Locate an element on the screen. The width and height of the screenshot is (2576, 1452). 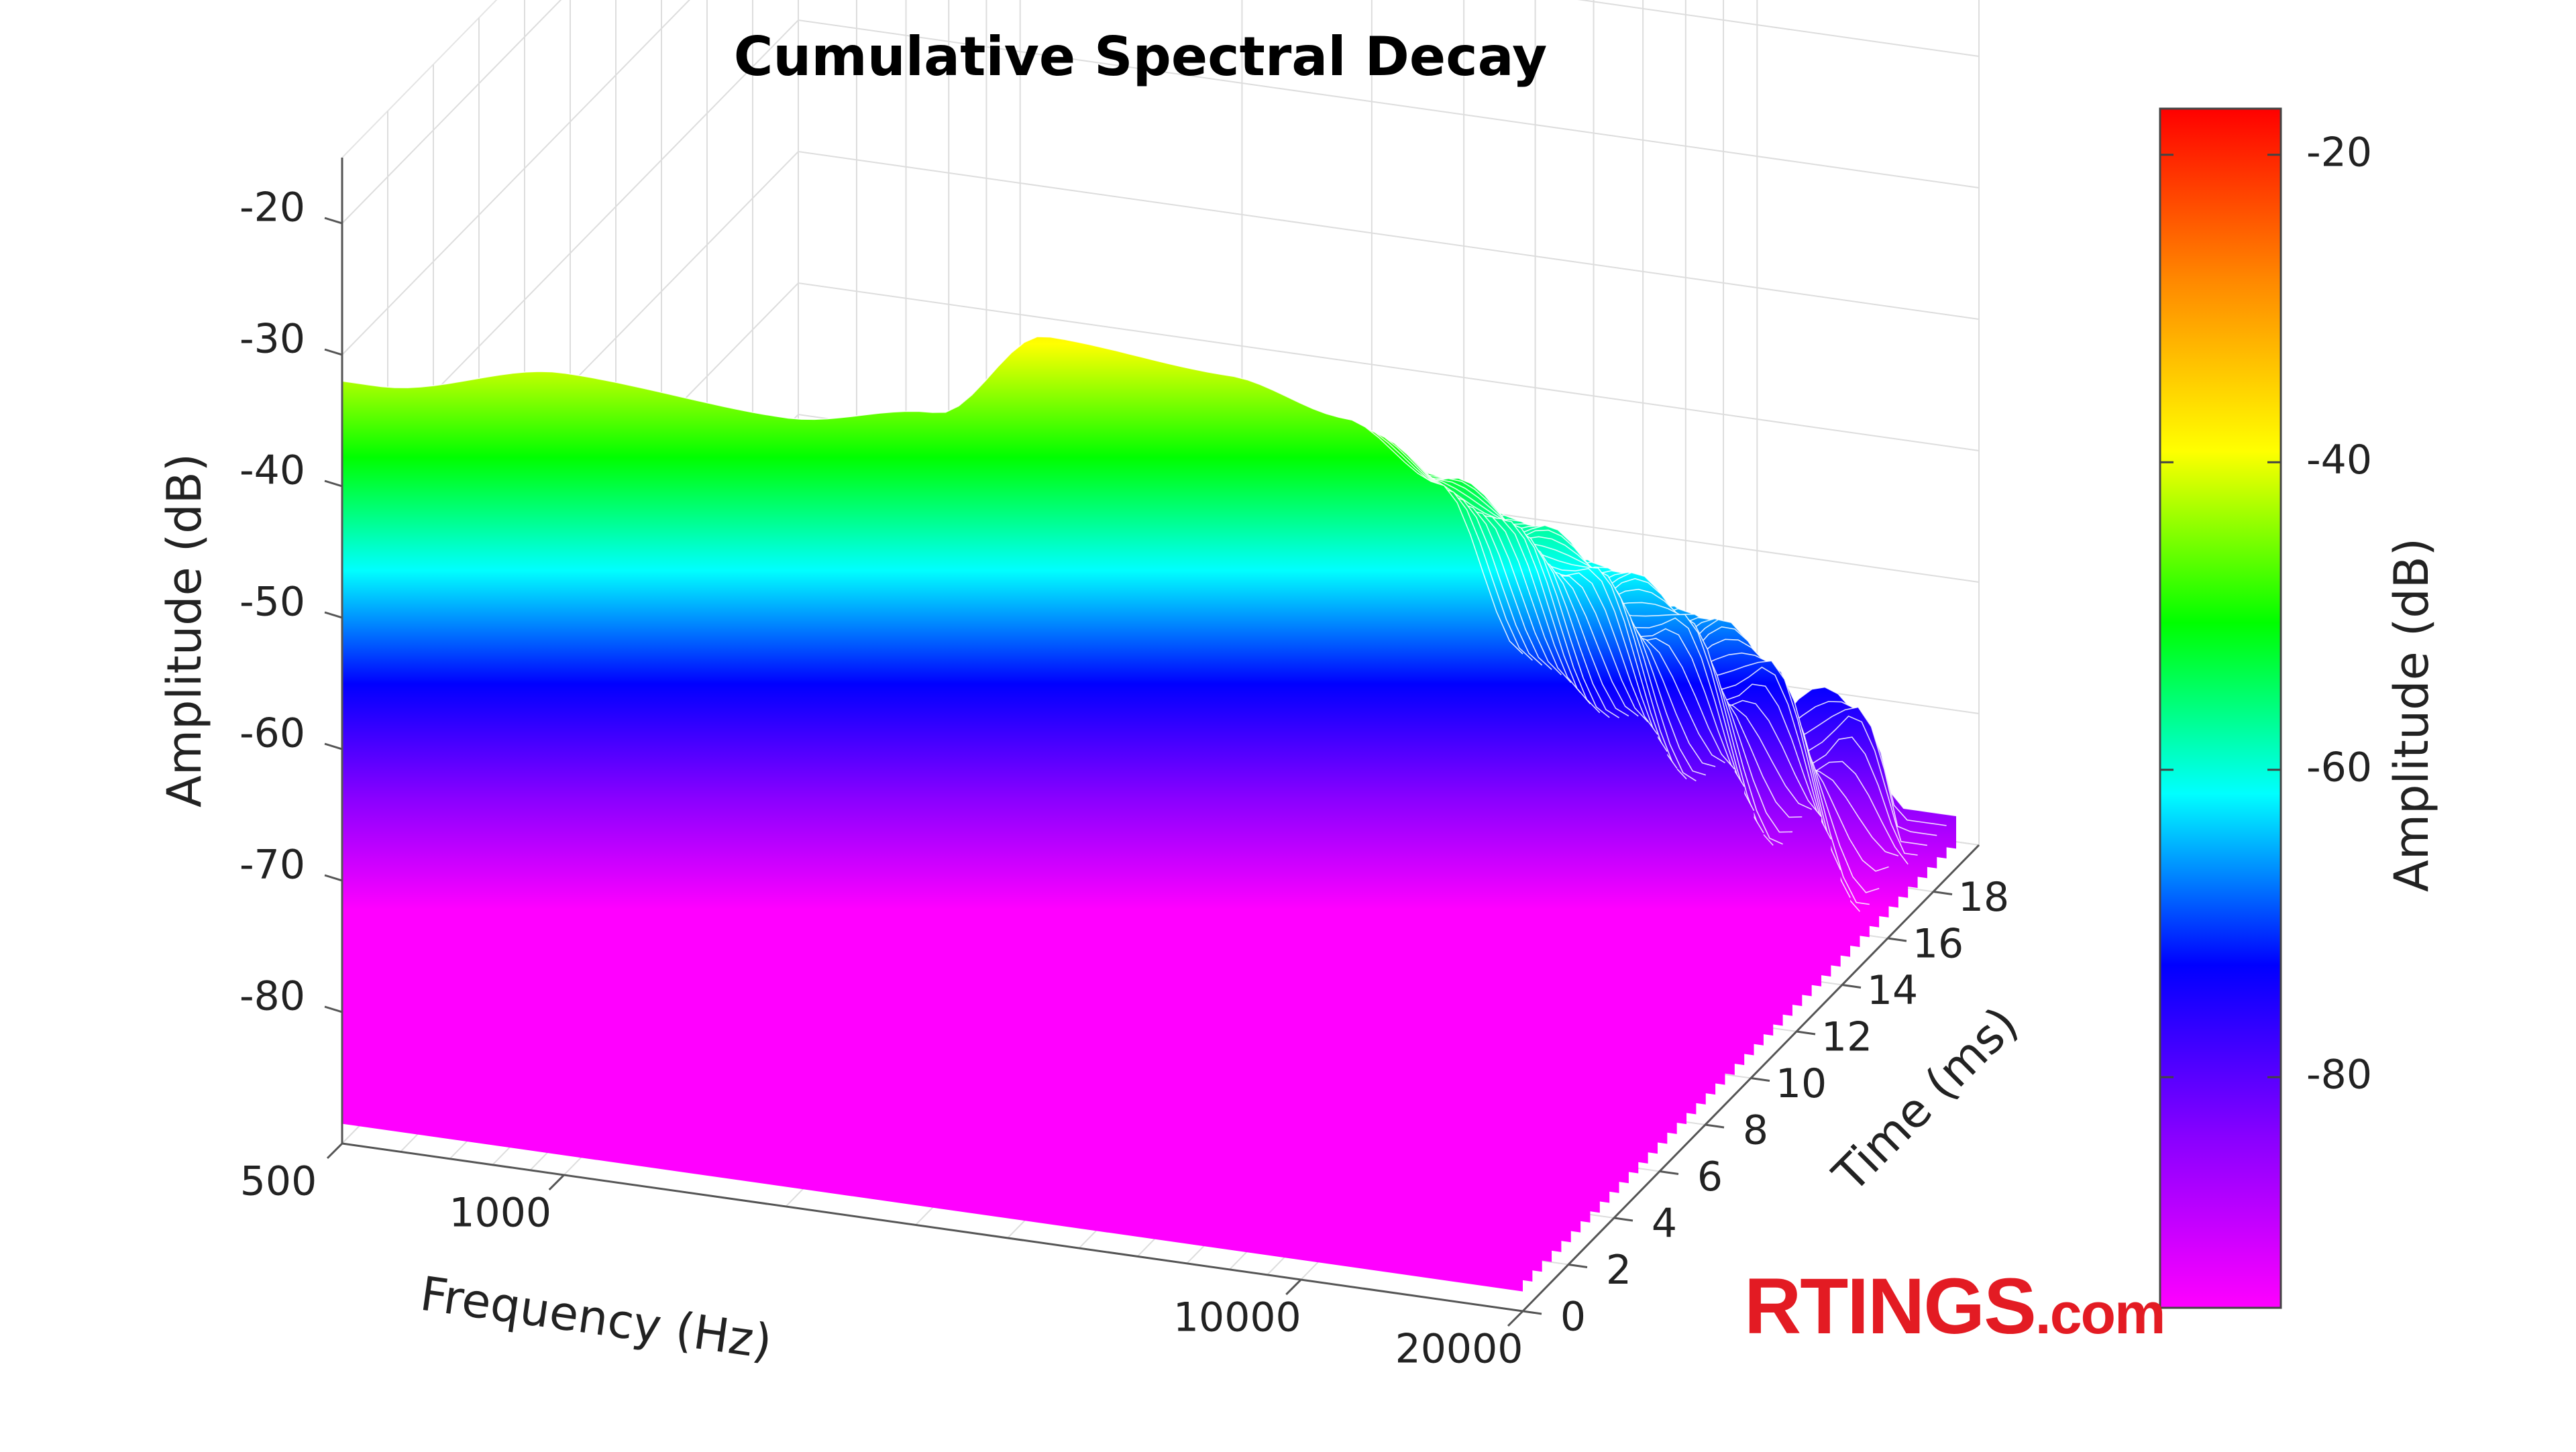
colorbar-gradient is located at coordinates (2220, 708).